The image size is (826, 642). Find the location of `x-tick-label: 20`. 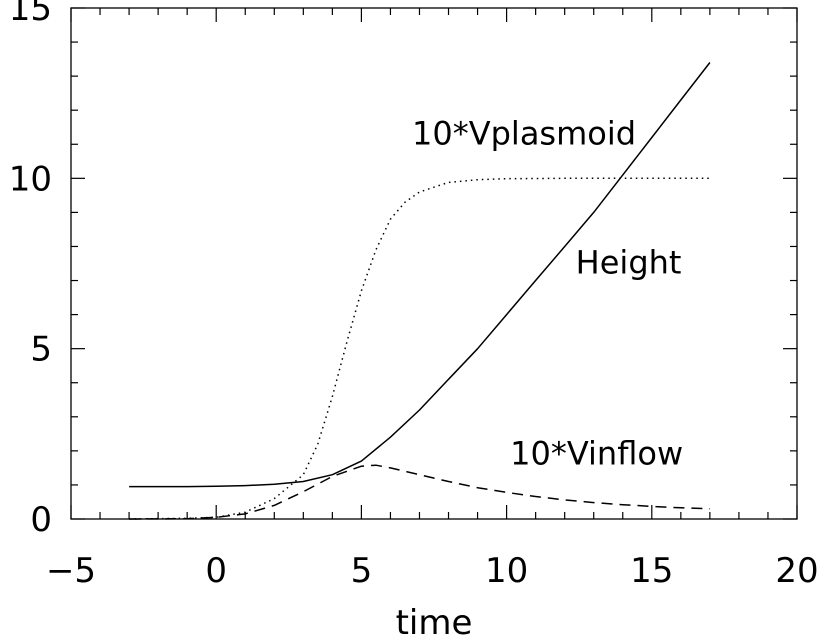

x-tick-label: 20 is located at coordinates (796, 571).